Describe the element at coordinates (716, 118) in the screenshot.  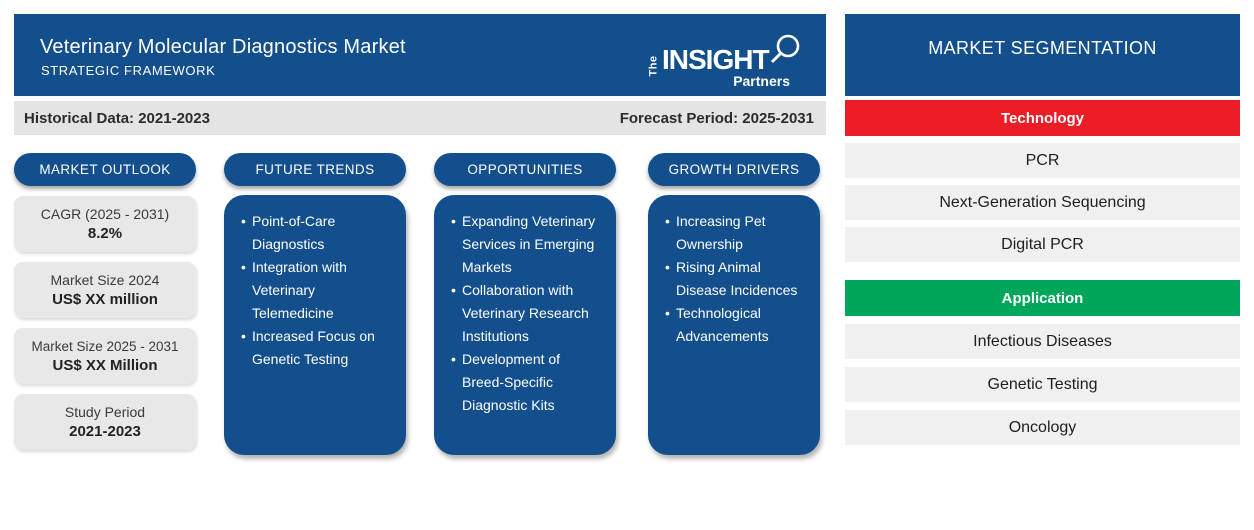
I see `forecast-period-label: Forecast Period: 2025-2031` at that location.